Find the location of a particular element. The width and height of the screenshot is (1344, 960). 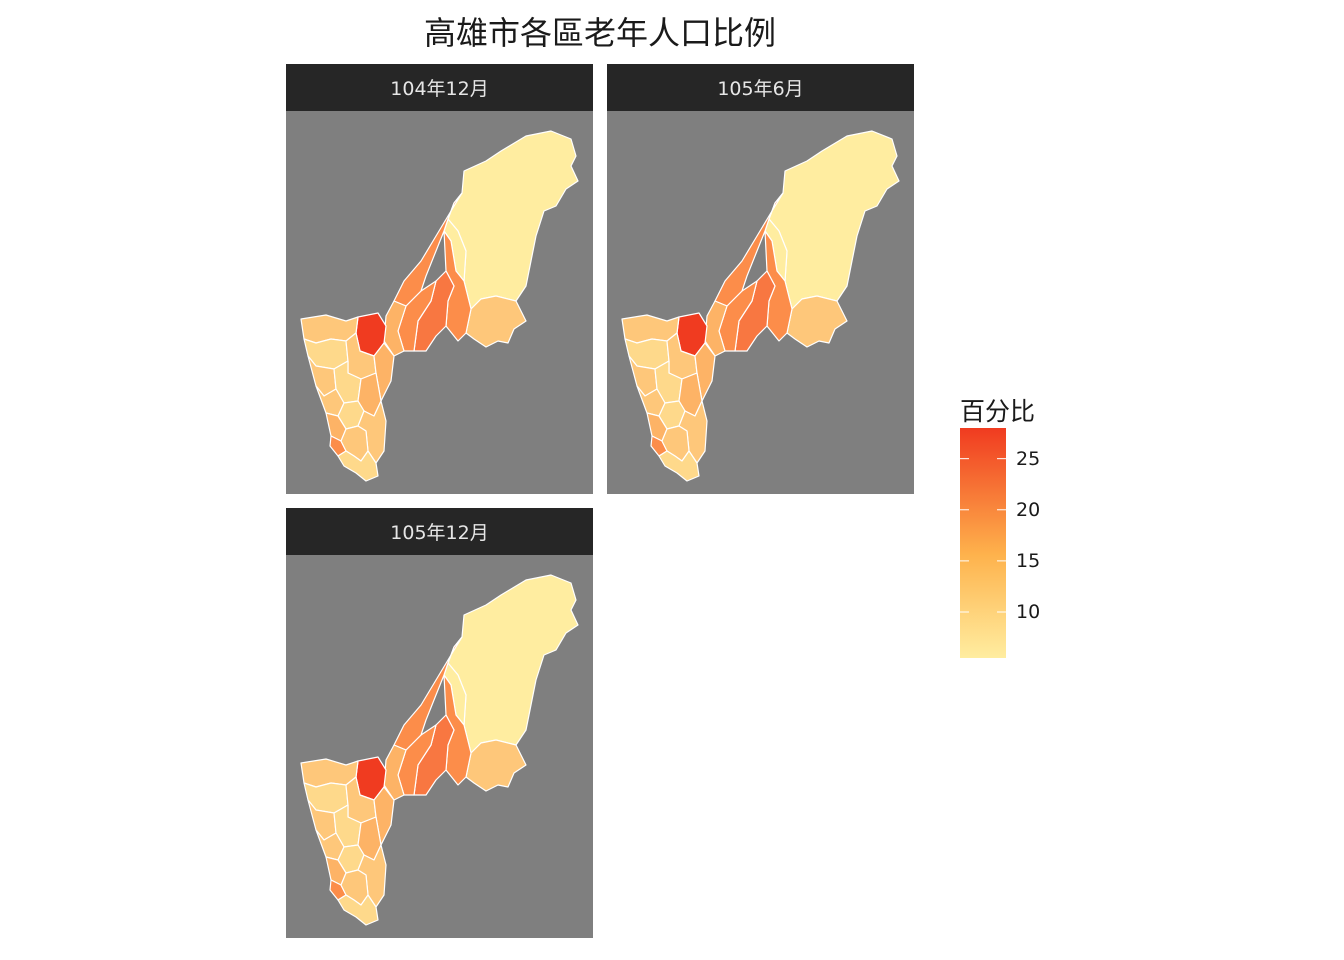

facet-panel-2: 105年6月 is located at coordinates (760, 279).